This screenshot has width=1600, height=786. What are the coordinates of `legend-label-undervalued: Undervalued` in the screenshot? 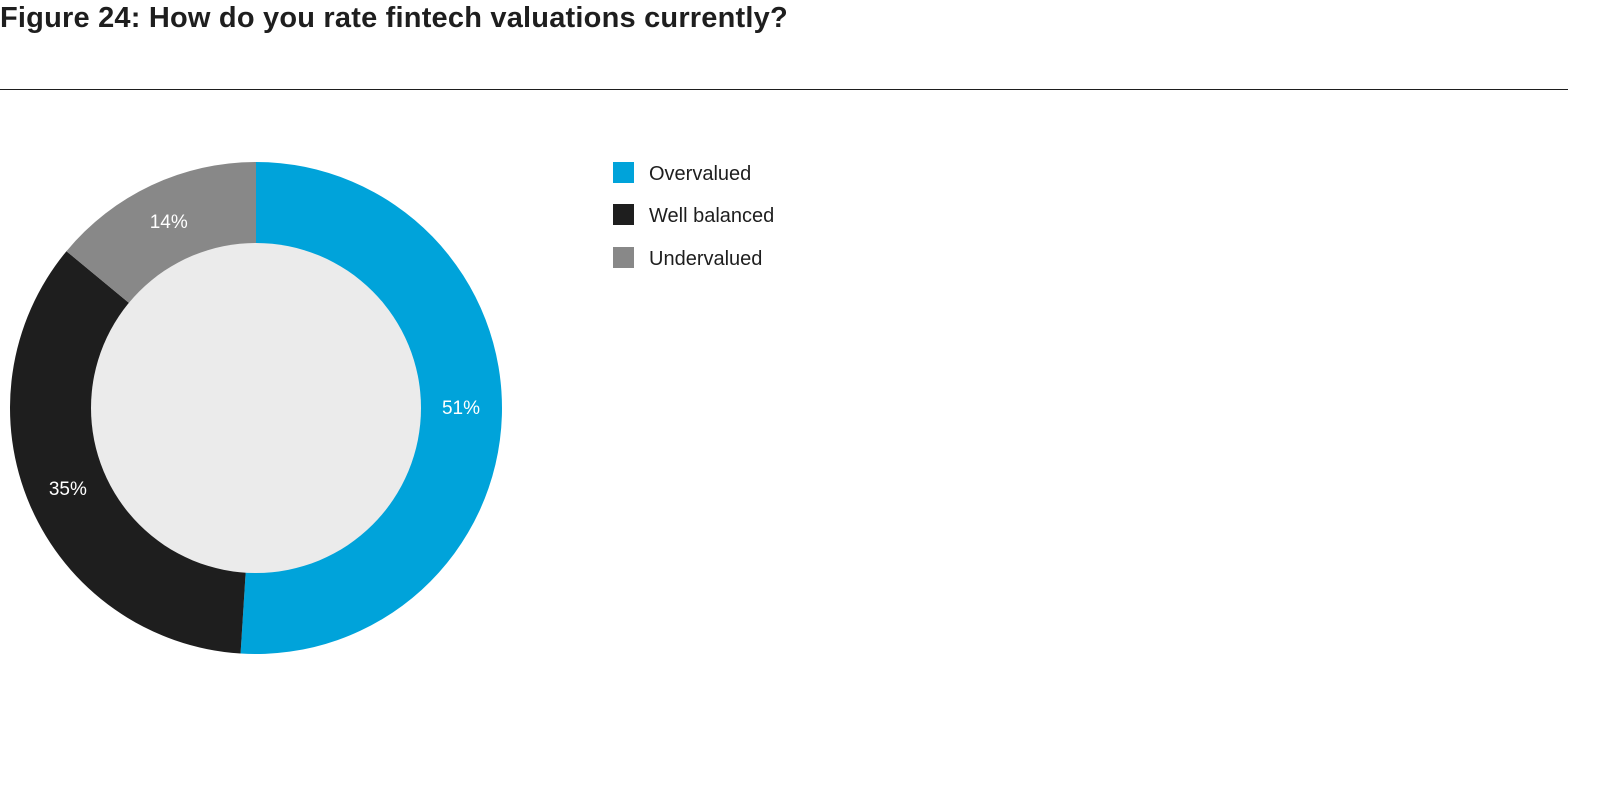 It's located at (706, 259).